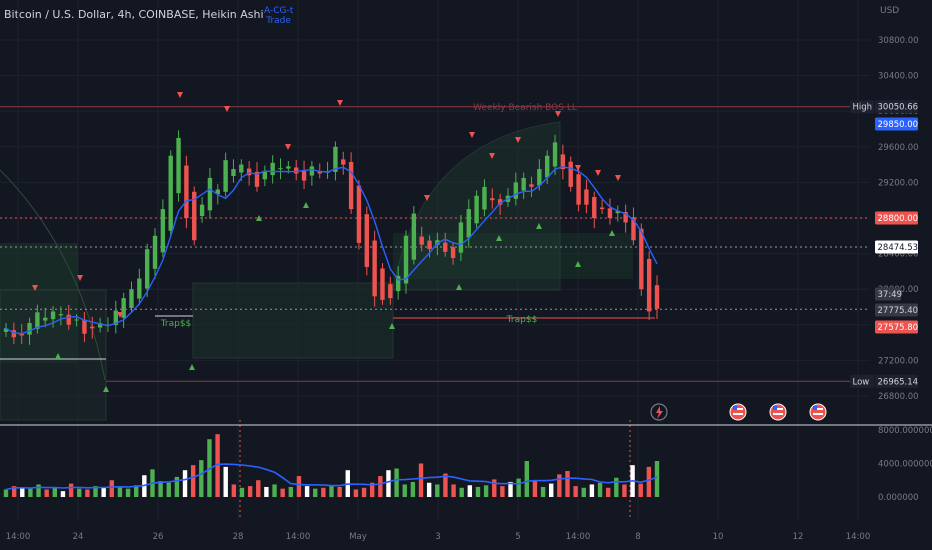  I want to click on low-word-tag-bg, so click(862, 381).